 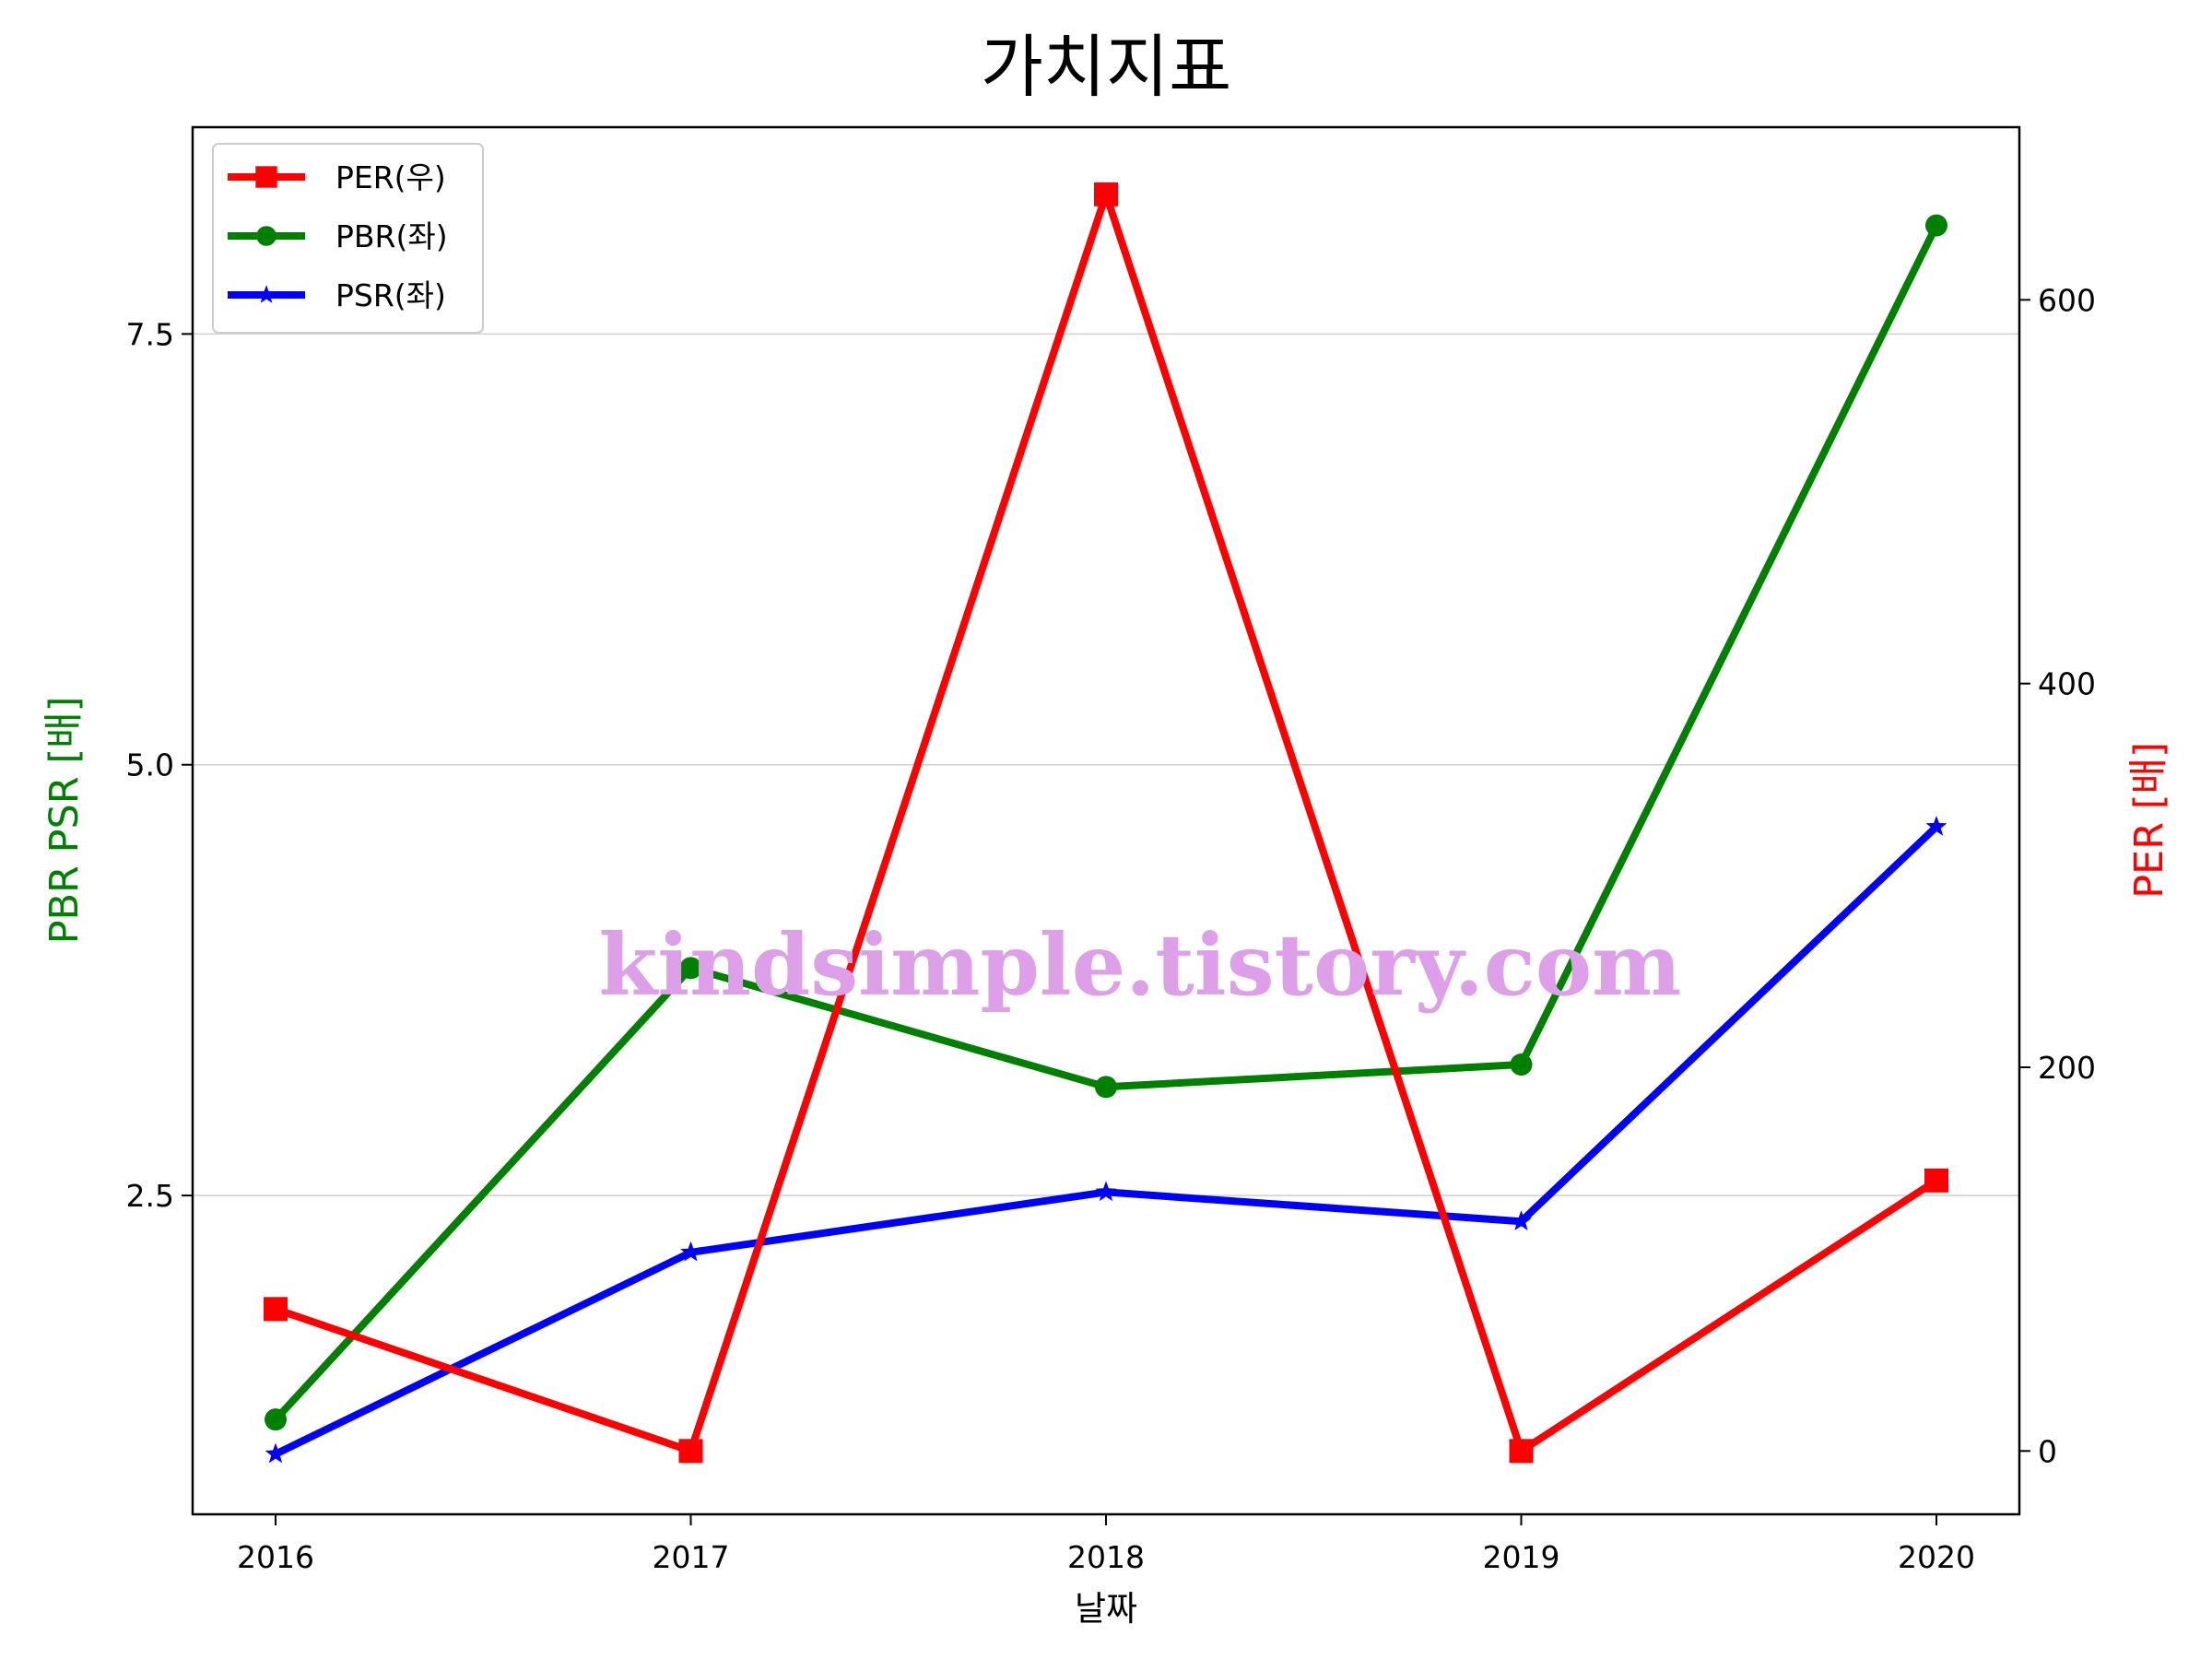 I want to click on left-y-tick-label: 7.5, so click(x=150, y=334).